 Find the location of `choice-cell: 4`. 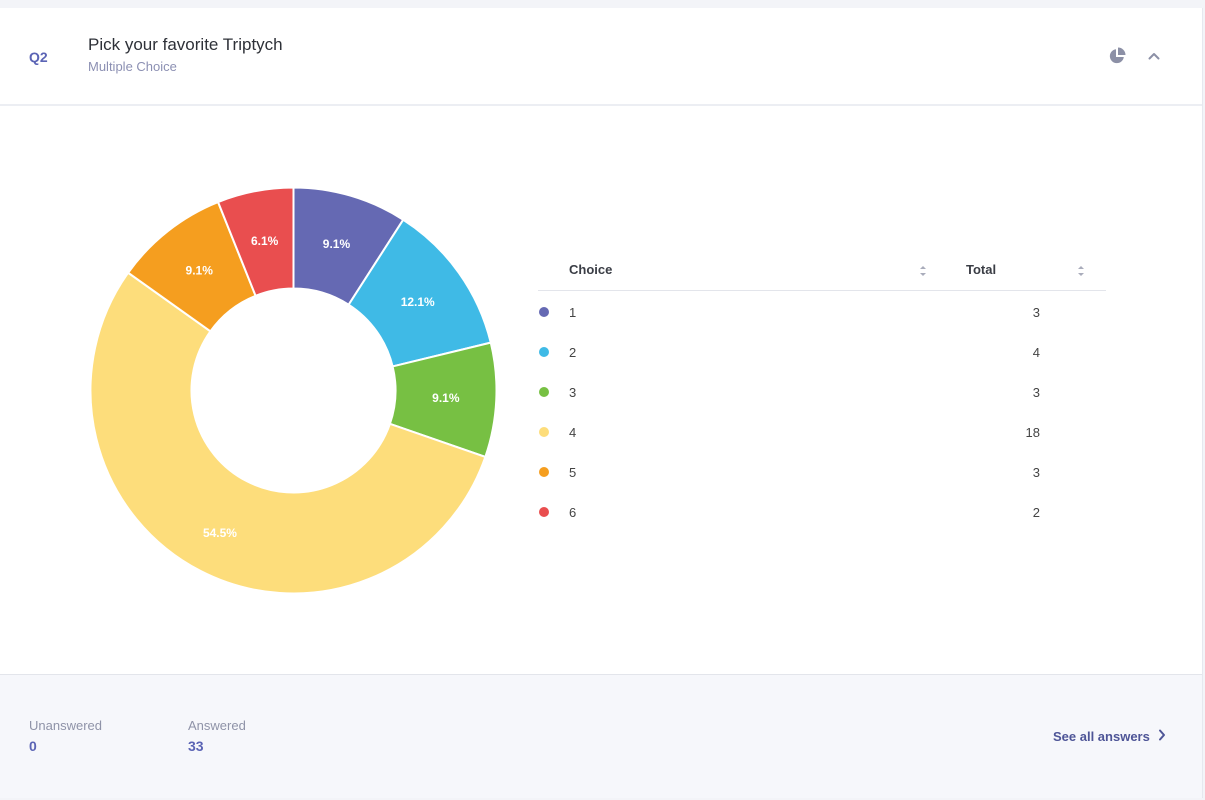

choice-cell: 4 is located at coordinates (573, 432).